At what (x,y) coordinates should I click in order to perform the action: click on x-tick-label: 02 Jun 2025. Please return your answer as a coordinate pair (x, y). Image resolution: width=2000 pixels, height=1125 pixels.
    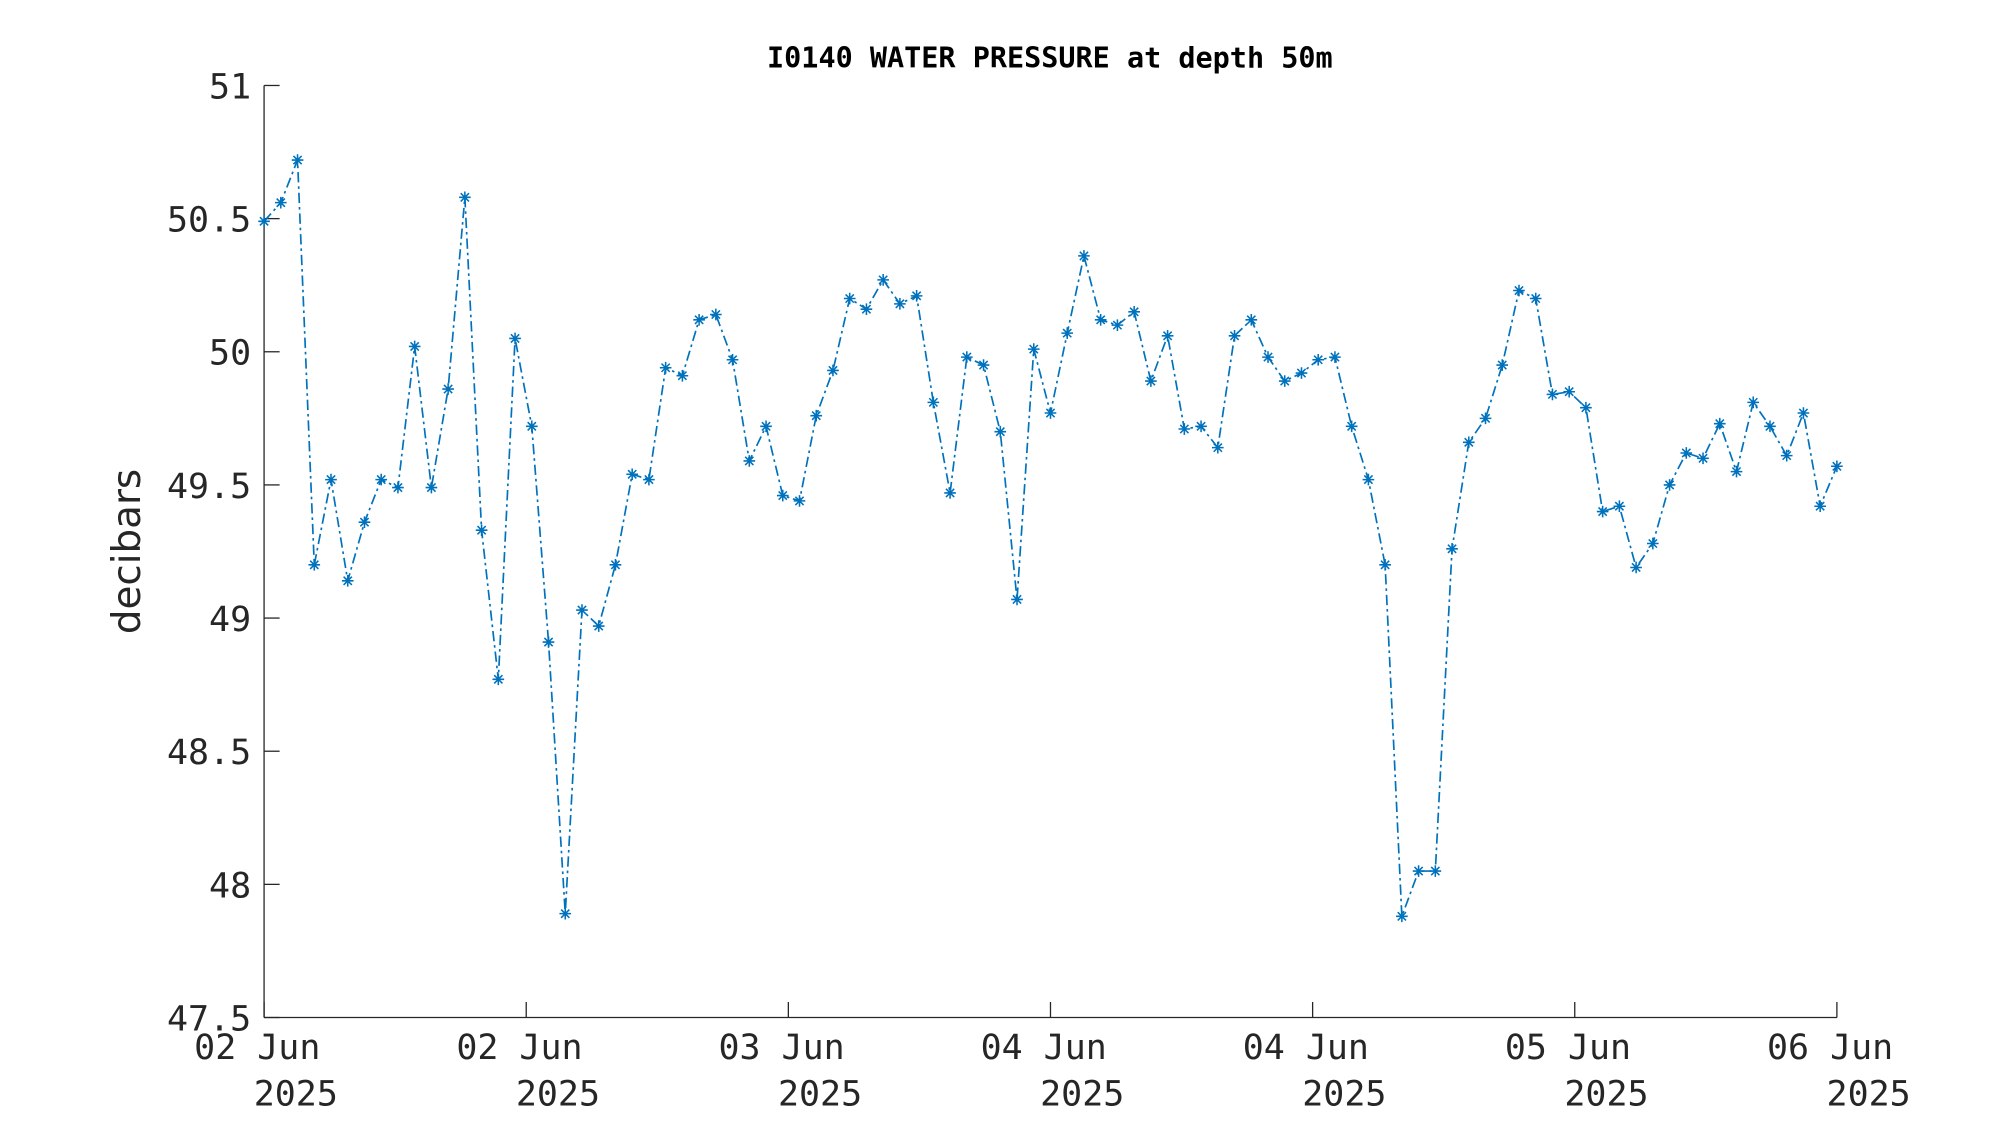
    Looking at the image, I should click on (266, 1071).